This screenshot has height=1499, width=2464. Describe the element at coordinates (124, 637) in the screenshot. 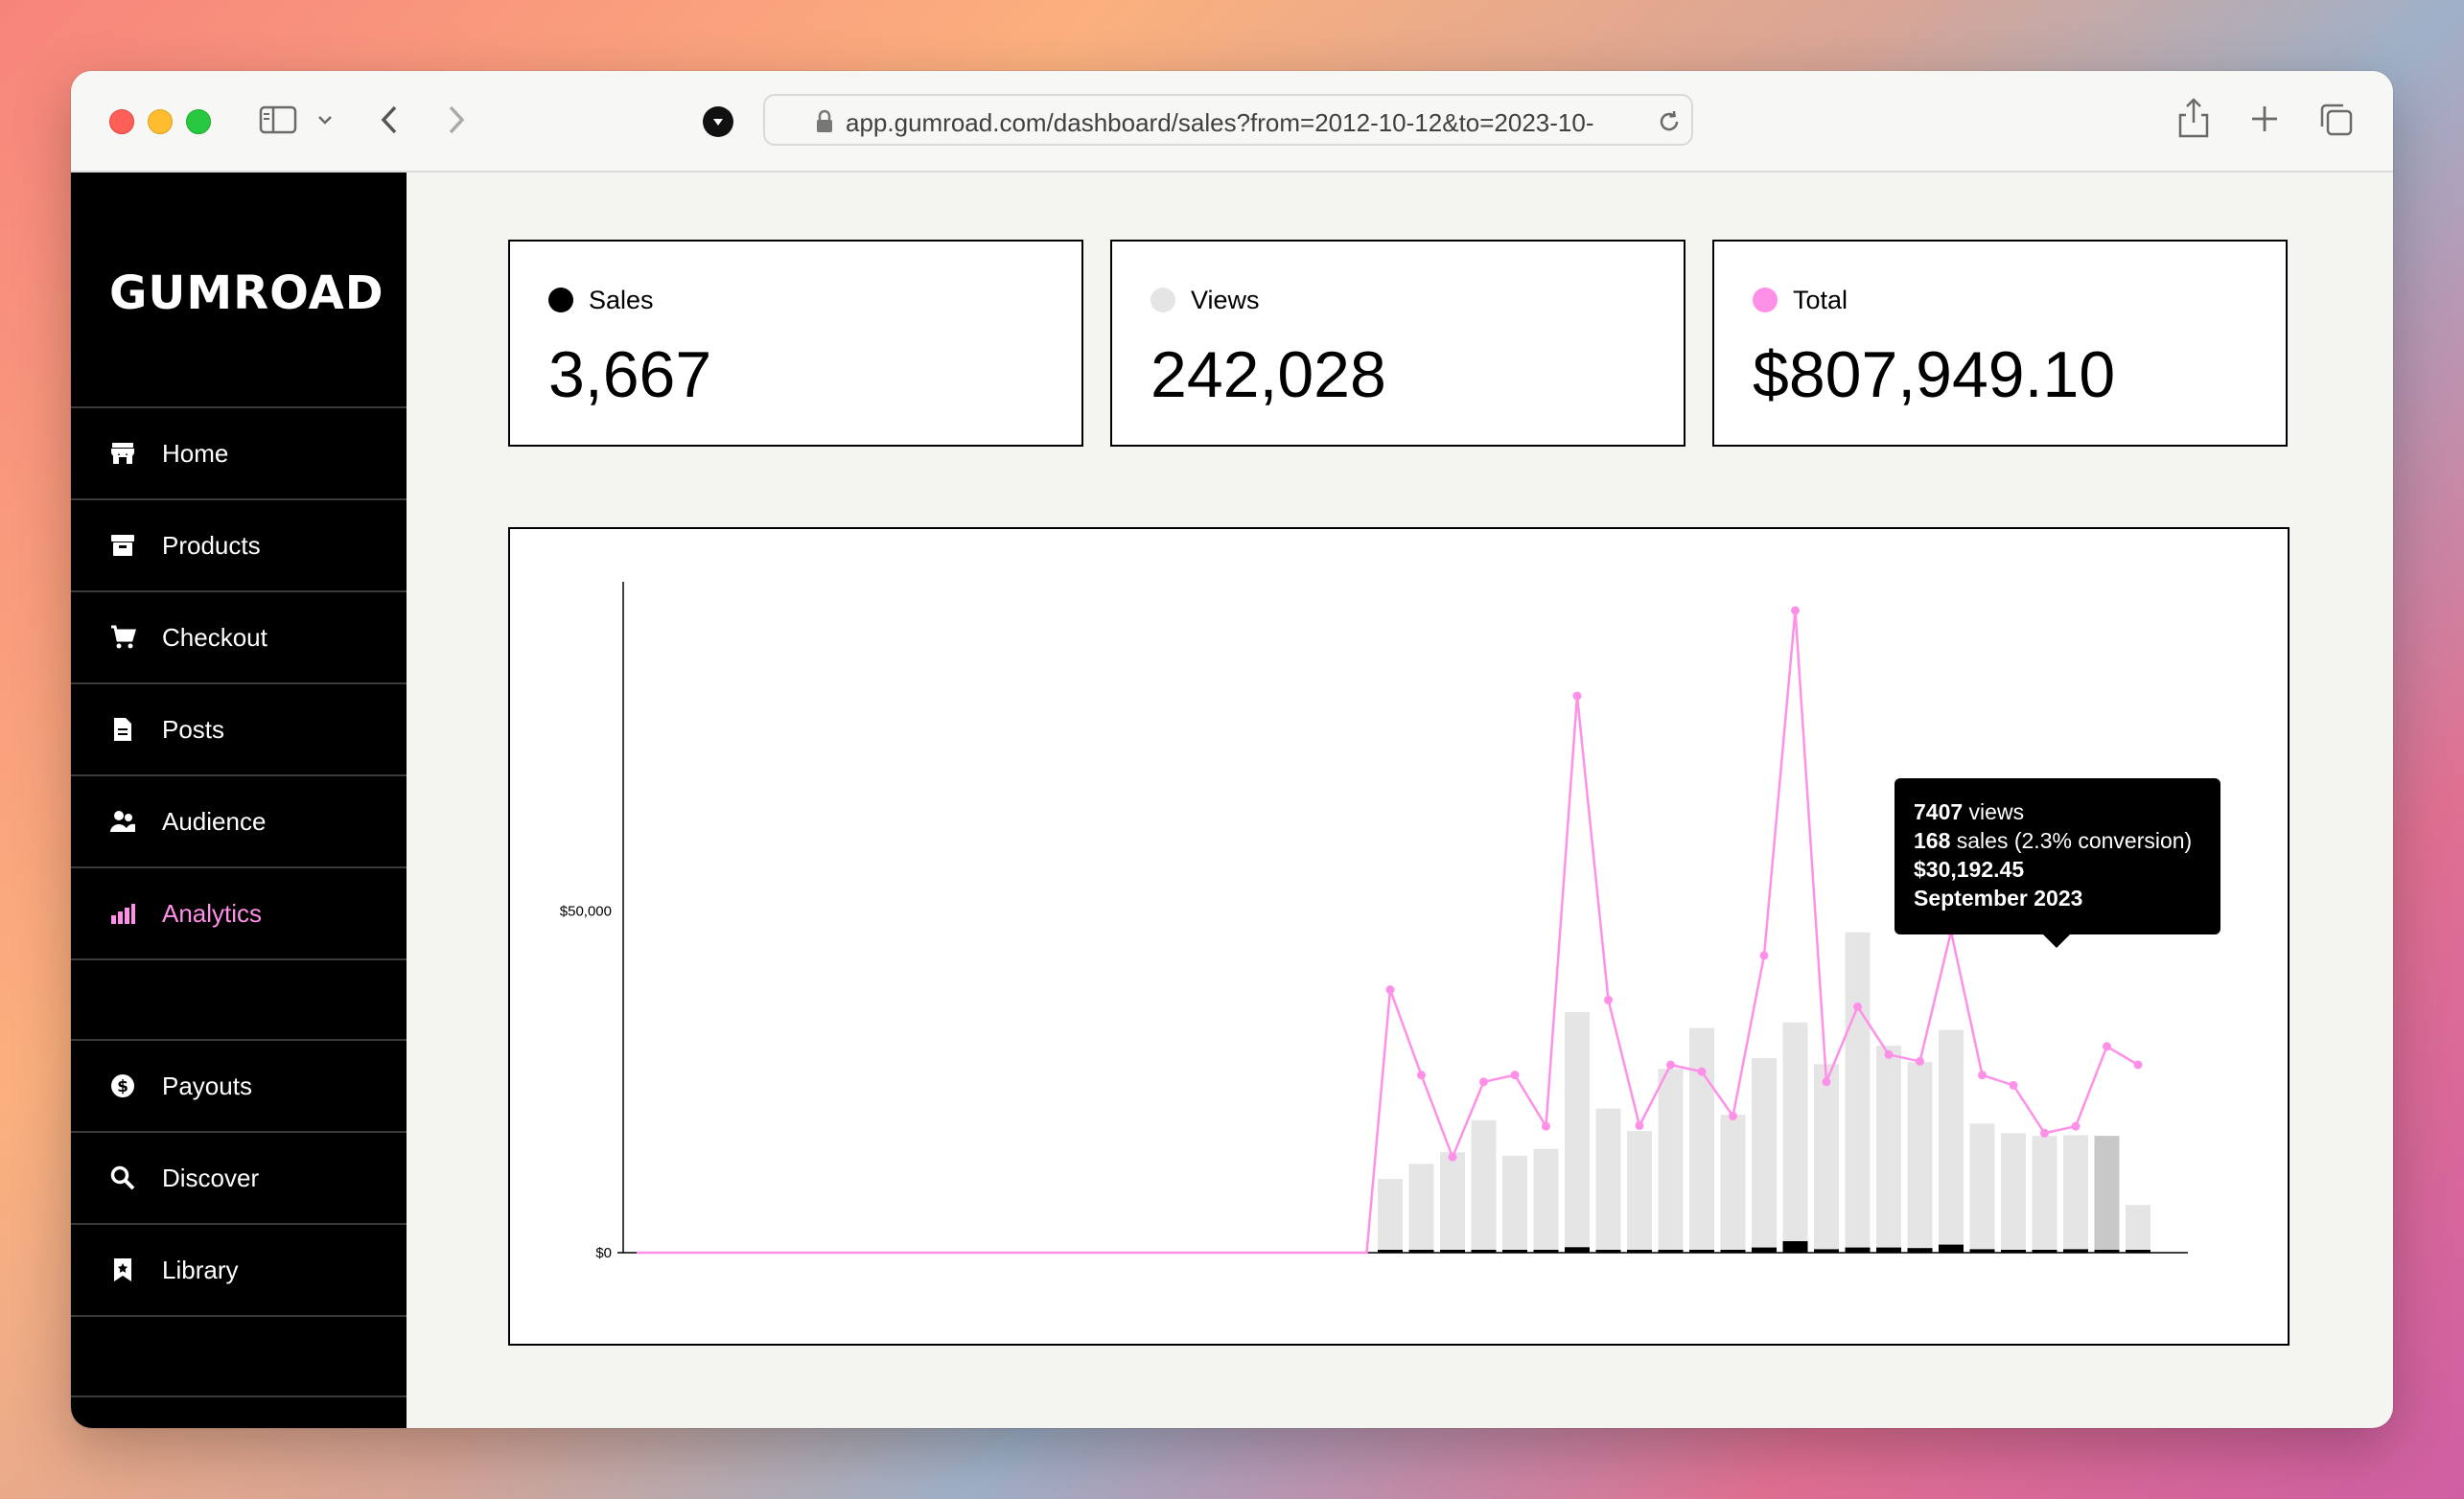

I see `cart-icon` at that location.